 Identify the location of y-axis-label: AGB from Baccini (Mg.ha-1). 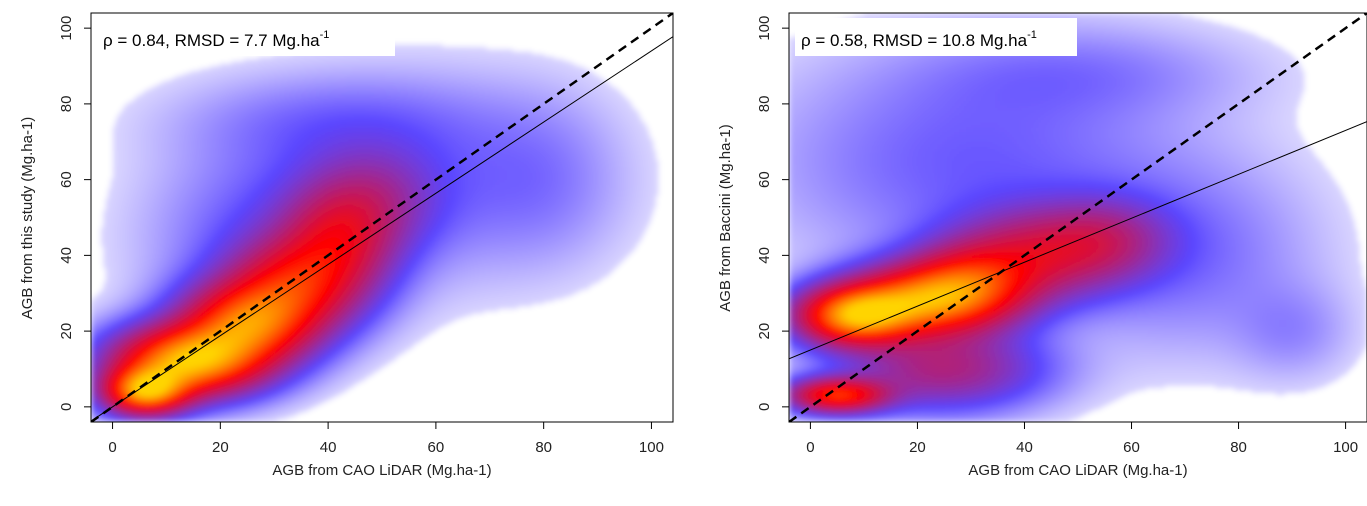
(725, 218).